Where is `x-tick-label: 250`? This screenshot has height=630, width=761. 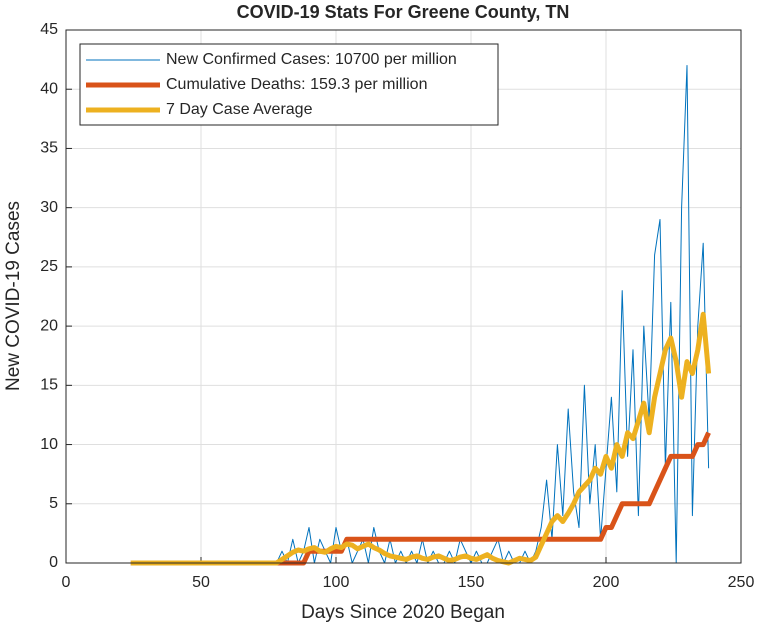 x-tick-label: 250 is located at coordinates (741, 582).